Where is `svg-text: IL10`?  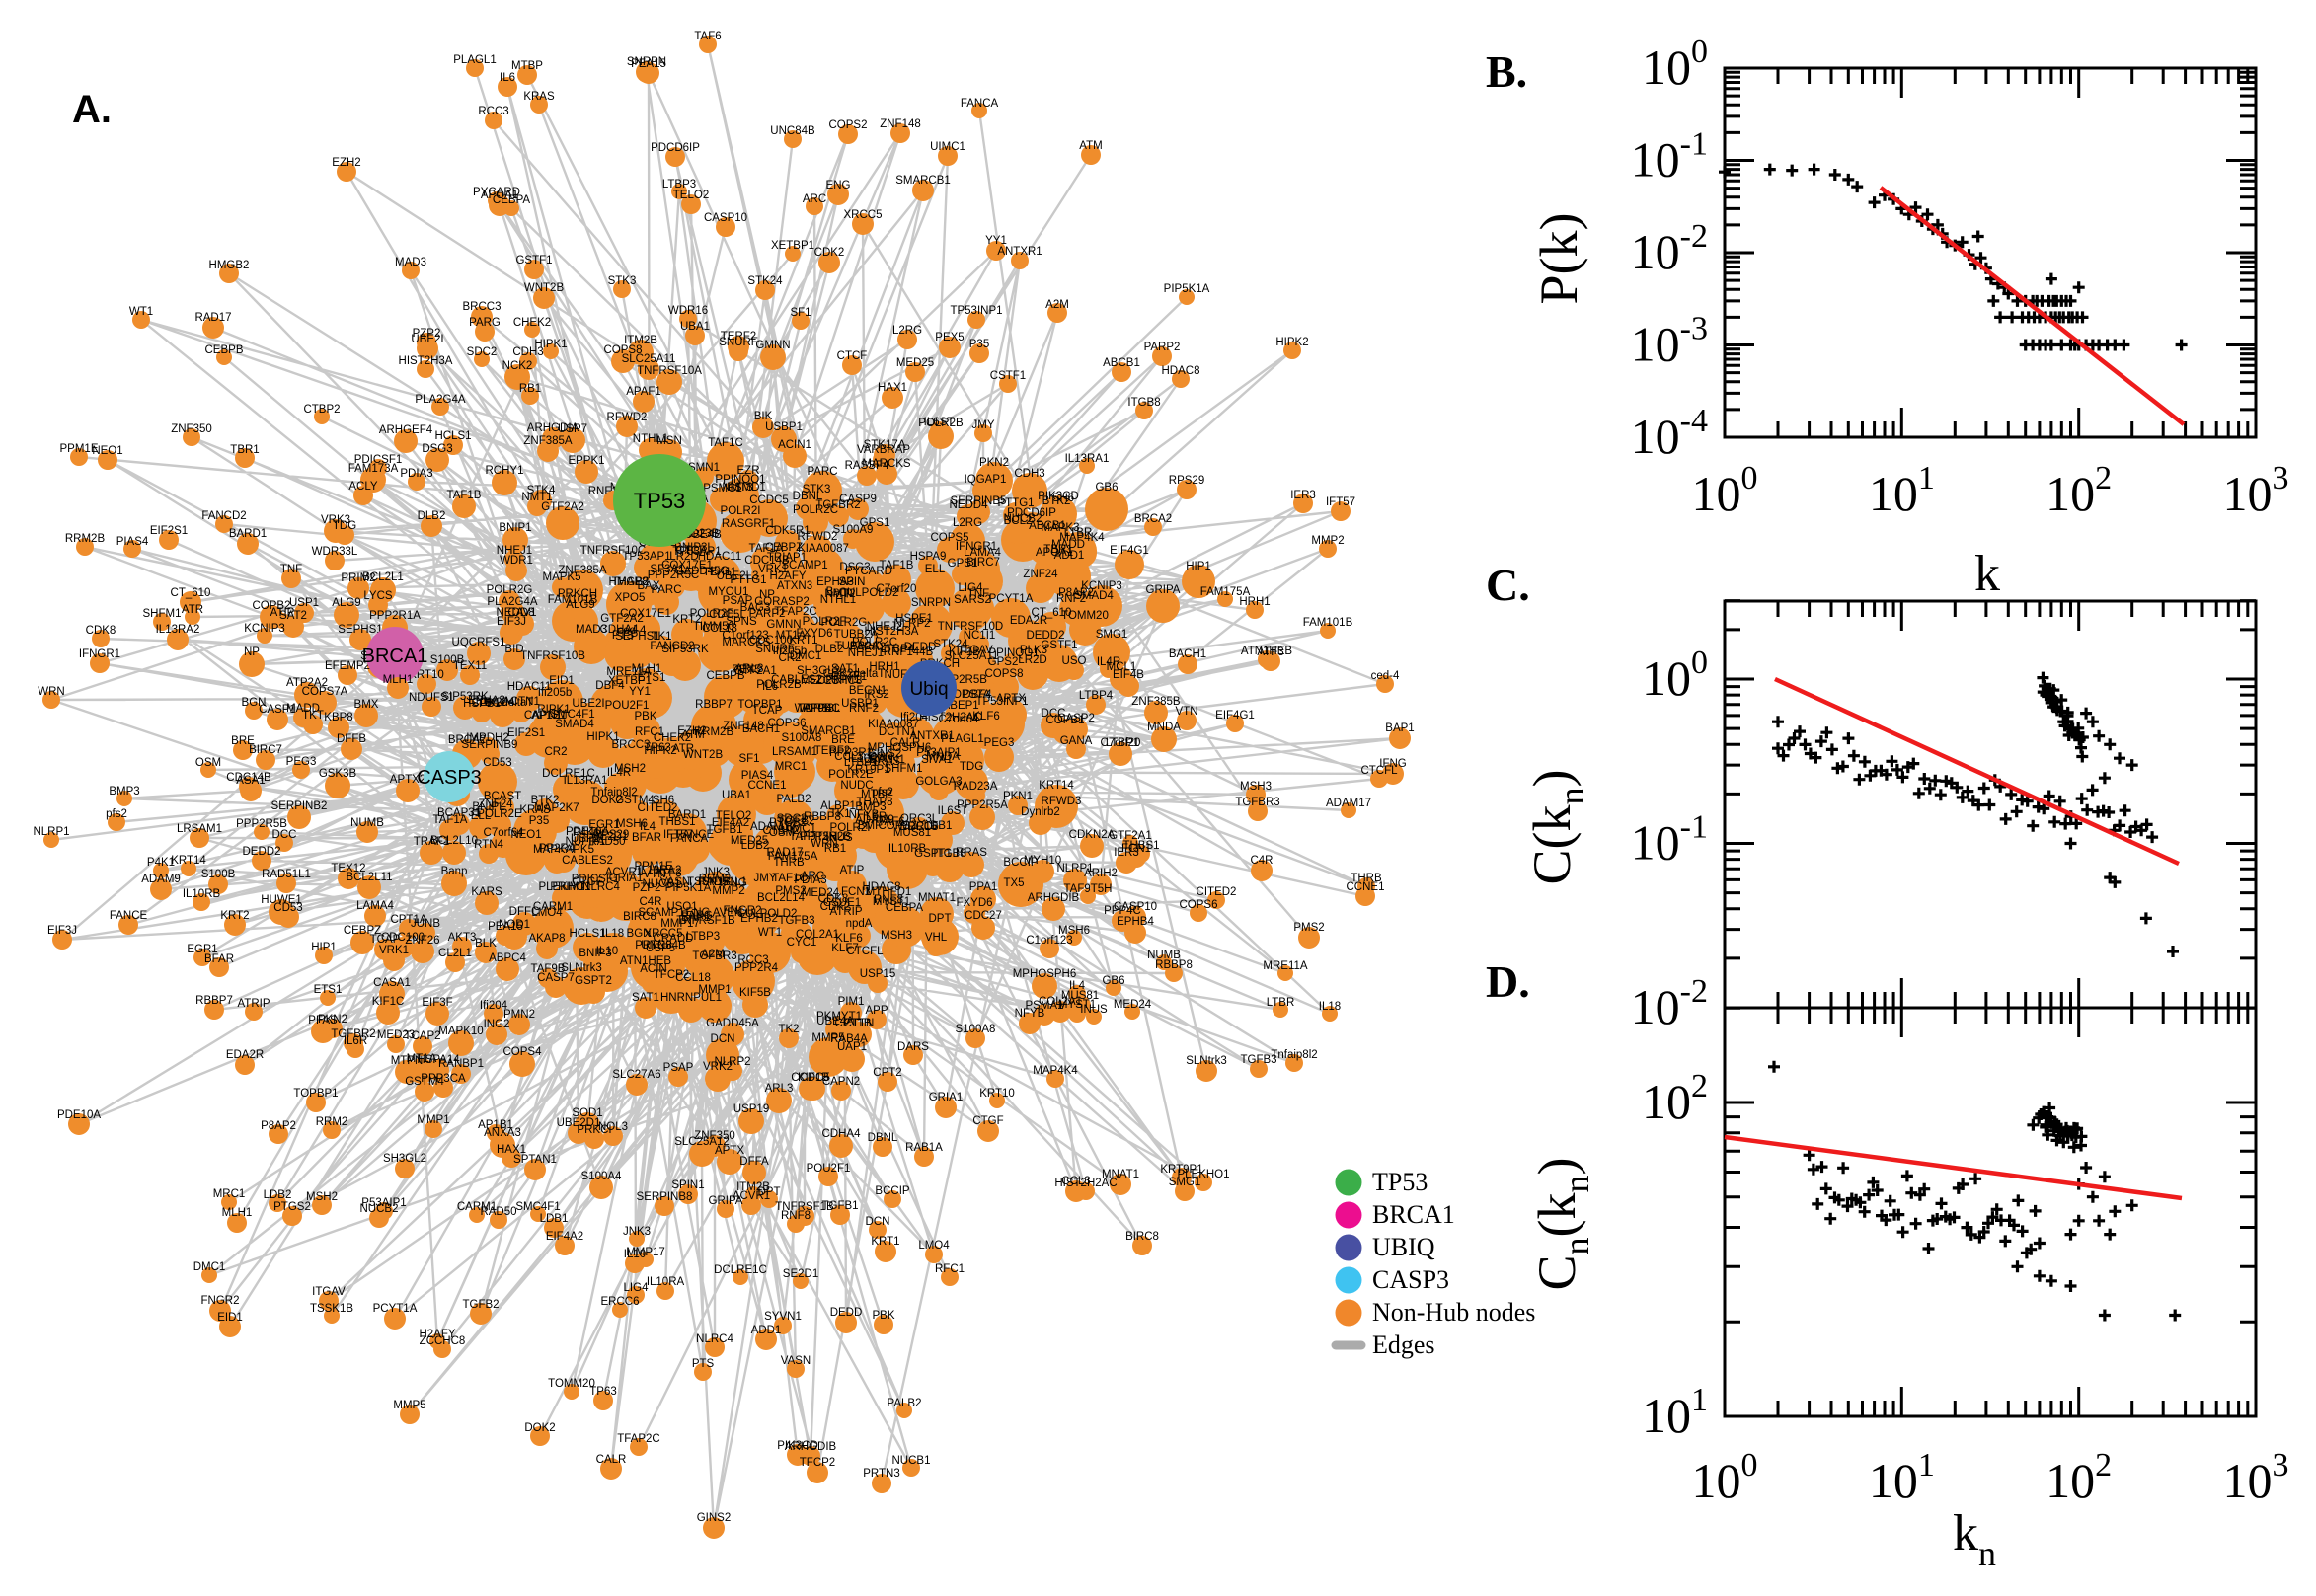 svg-text: IL10 is located at coordinates (635, 1254).